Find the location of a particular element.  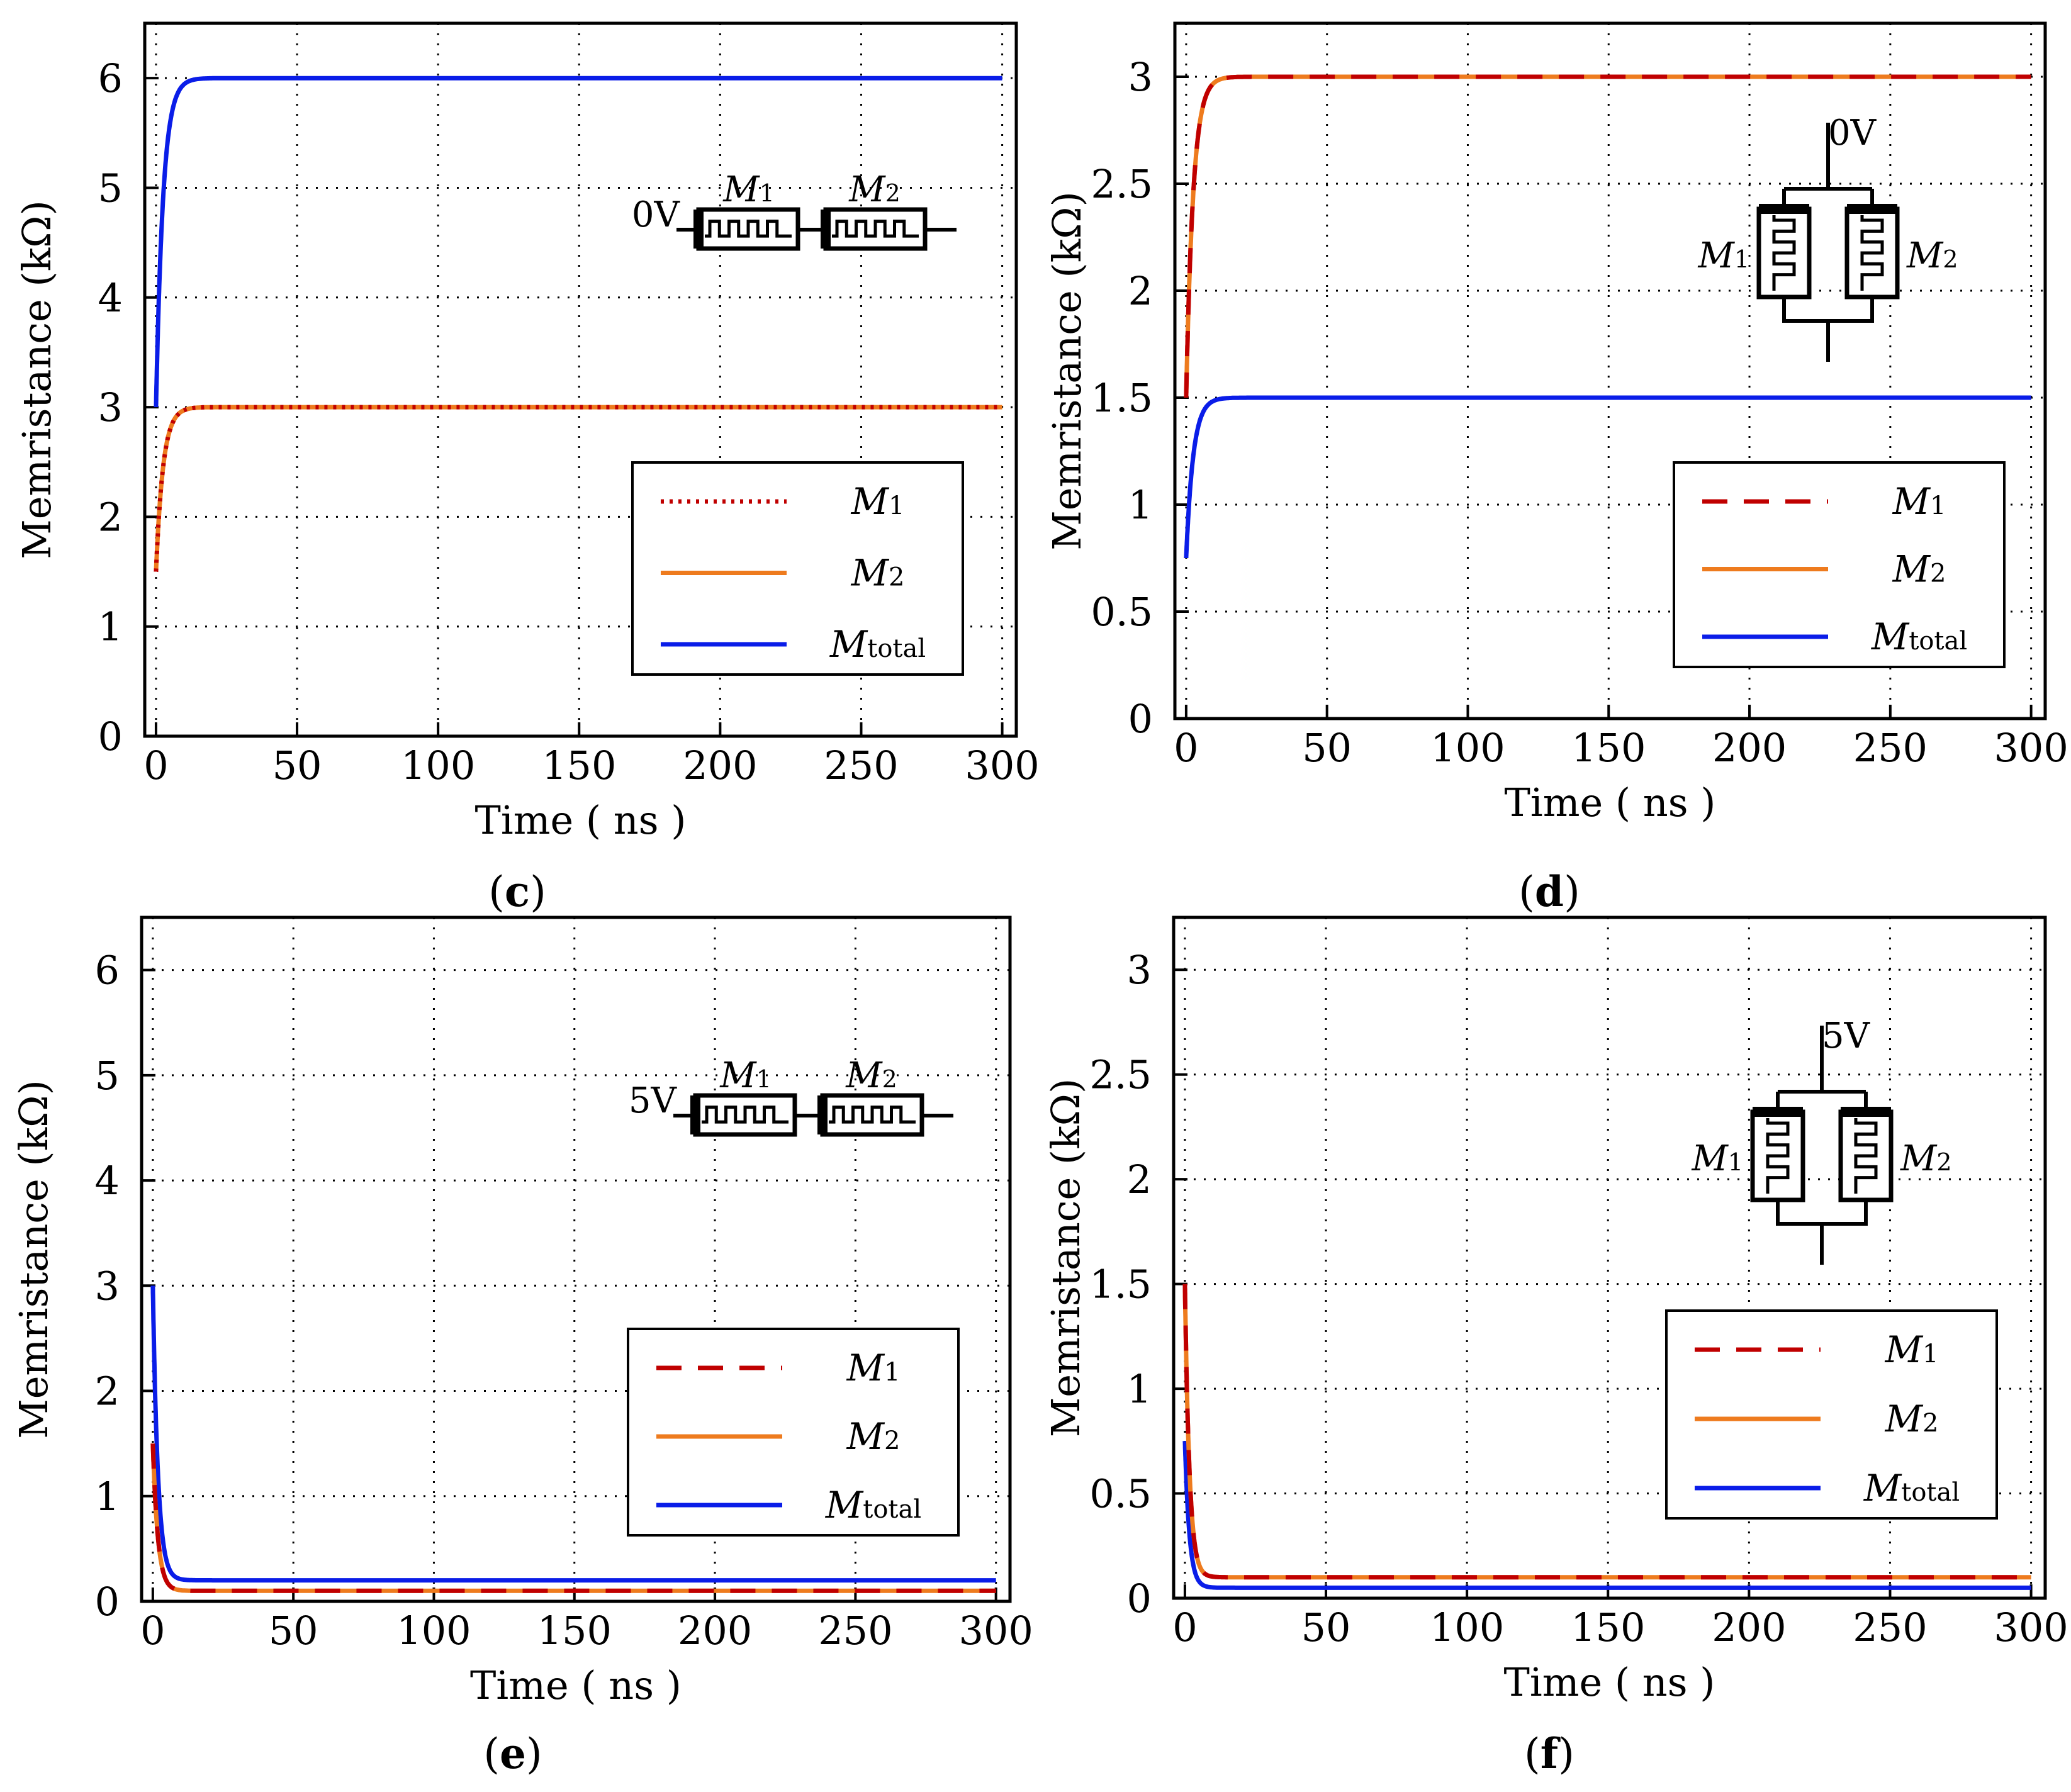

panel-caption: (e) is located at coordinates (512, 1753).